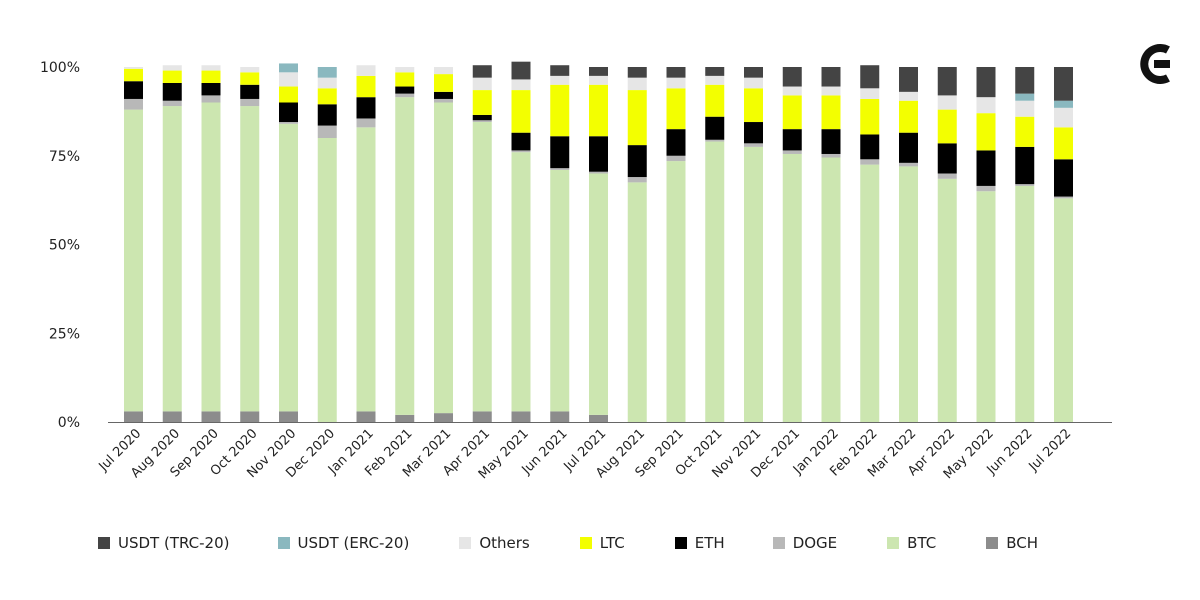  What do you see at coordinates (60, 245) in the screenshot?
I see `y-axis-ticks: 0% 25% 50% 75% 100%` at bounding box center [60, 245].